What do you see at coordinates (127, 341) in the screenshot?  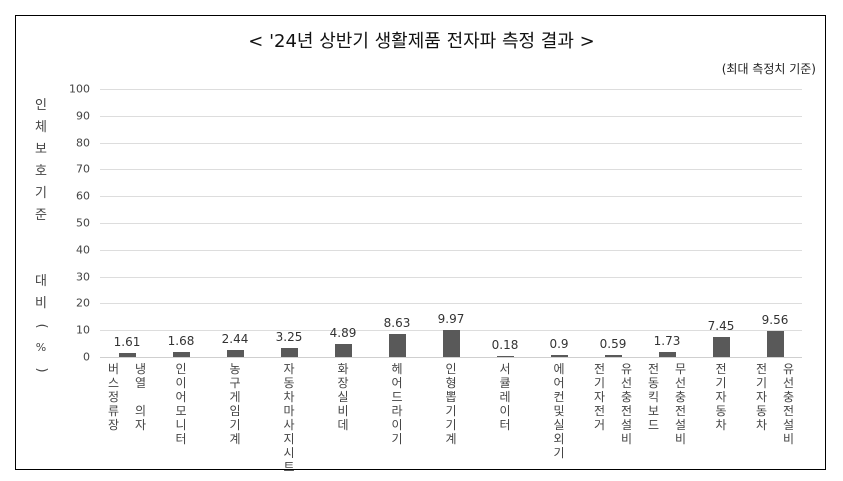 I see `data-label: 1.61` at bounding box center [127, 341].